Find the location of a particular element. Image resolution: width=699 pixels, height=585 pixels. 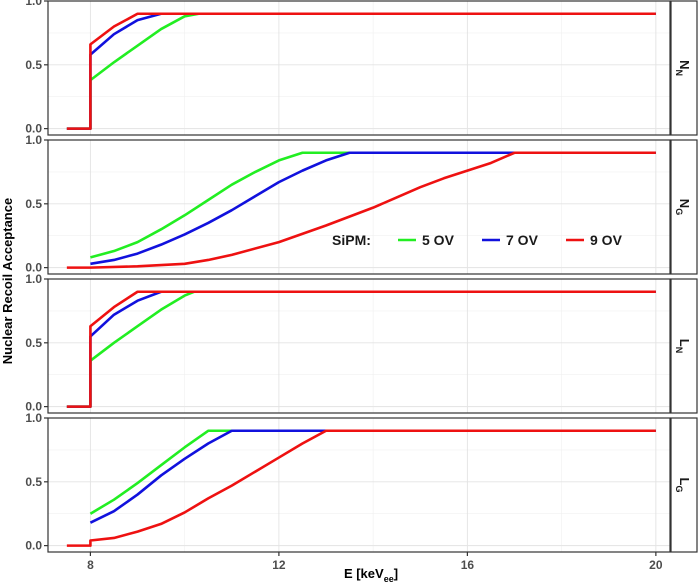

y-axis-title: Nuclear Recoil Acceptance is located at coordinates (7, 281).